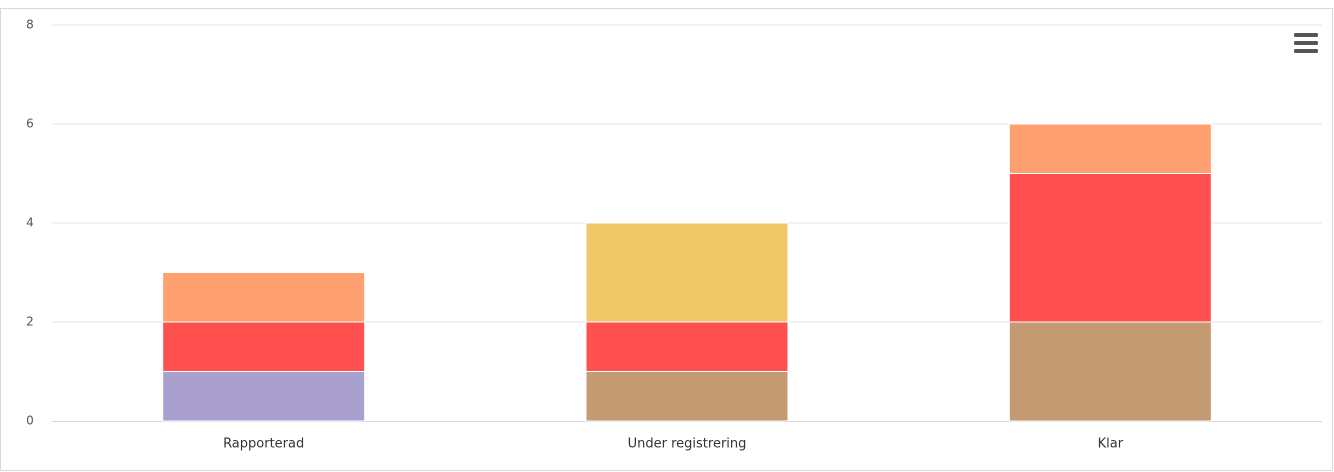  I want to click on x-tick-label: Under registrering, so click(687, 444).